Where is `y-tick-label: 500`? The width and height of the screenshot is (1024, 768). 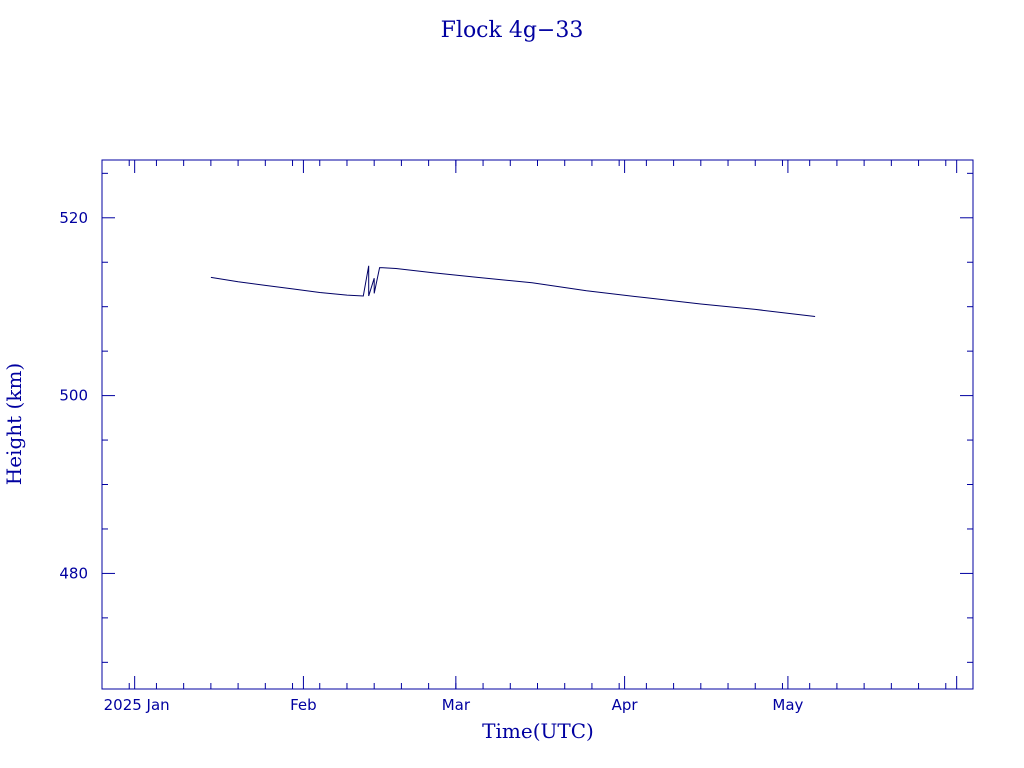 y-tick-label: 500 is located at coordinates (73, 396).